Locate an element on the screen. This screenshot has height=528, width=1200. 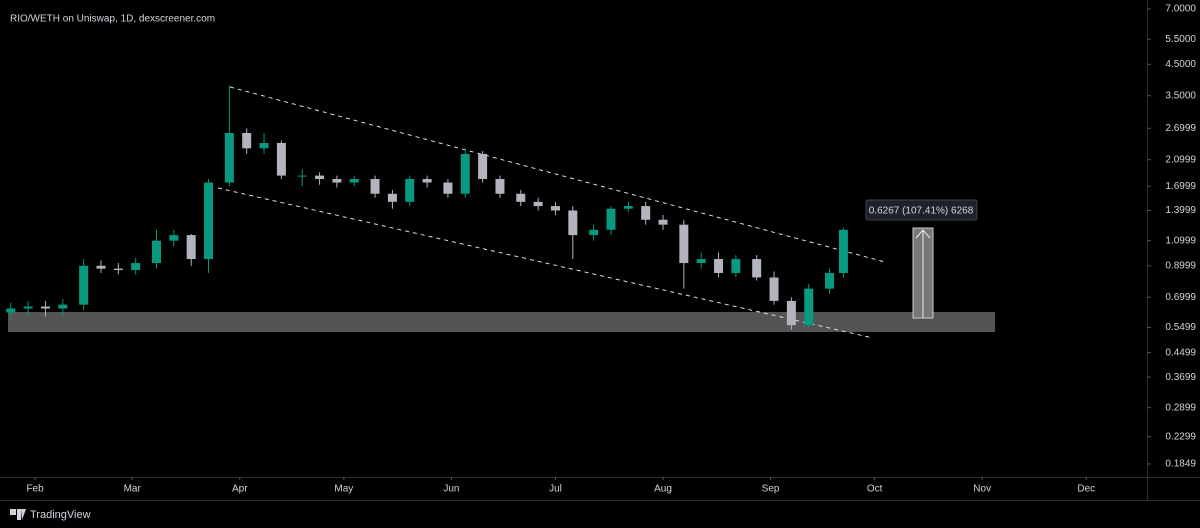
measure-arrow is located at coordinates (923, 273).